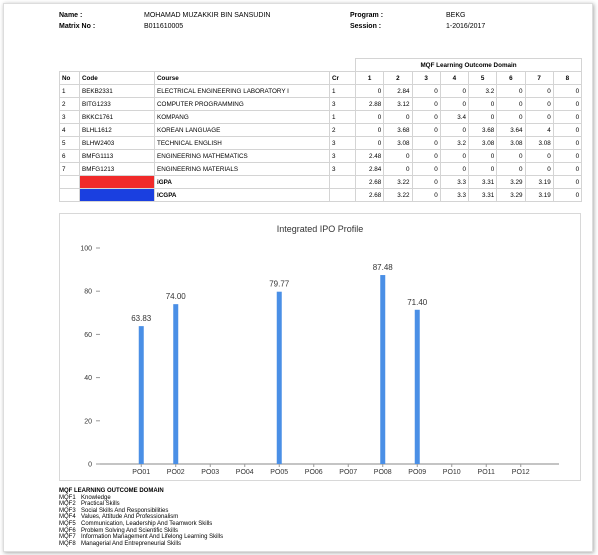  What do you see at coordinates (69, 169) in the screenshot?
I see `cell: 7` at bounding box center [69, 169].